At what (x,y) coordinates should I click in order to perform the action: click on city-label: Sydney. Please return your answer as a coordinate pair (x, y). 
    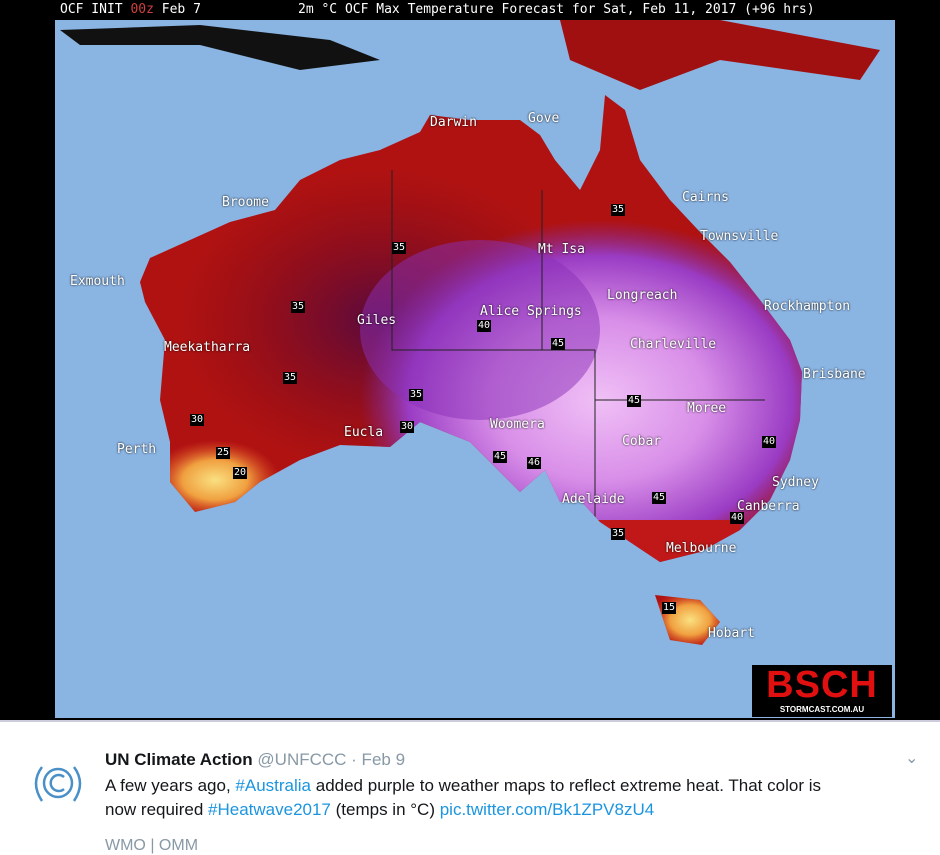
    Looking at the image, I should click on (795, 482).